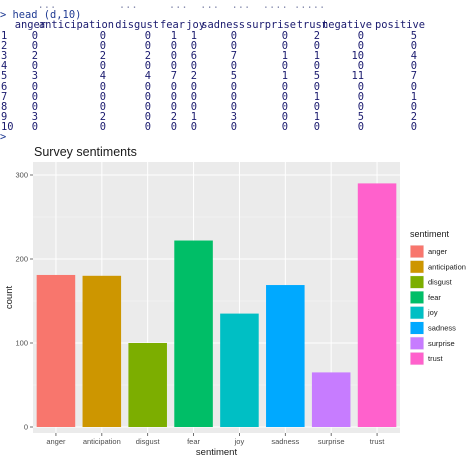  I want to click on console-row-label: 6, so click(4, 86).